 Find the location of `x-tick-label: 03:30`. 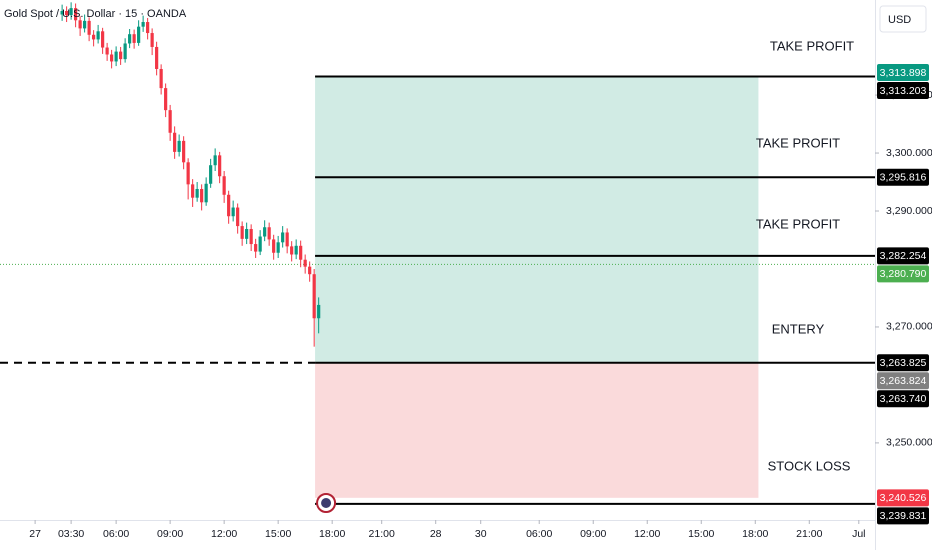

x-tick-label: 03:30 is located at coordinates (71, 534).